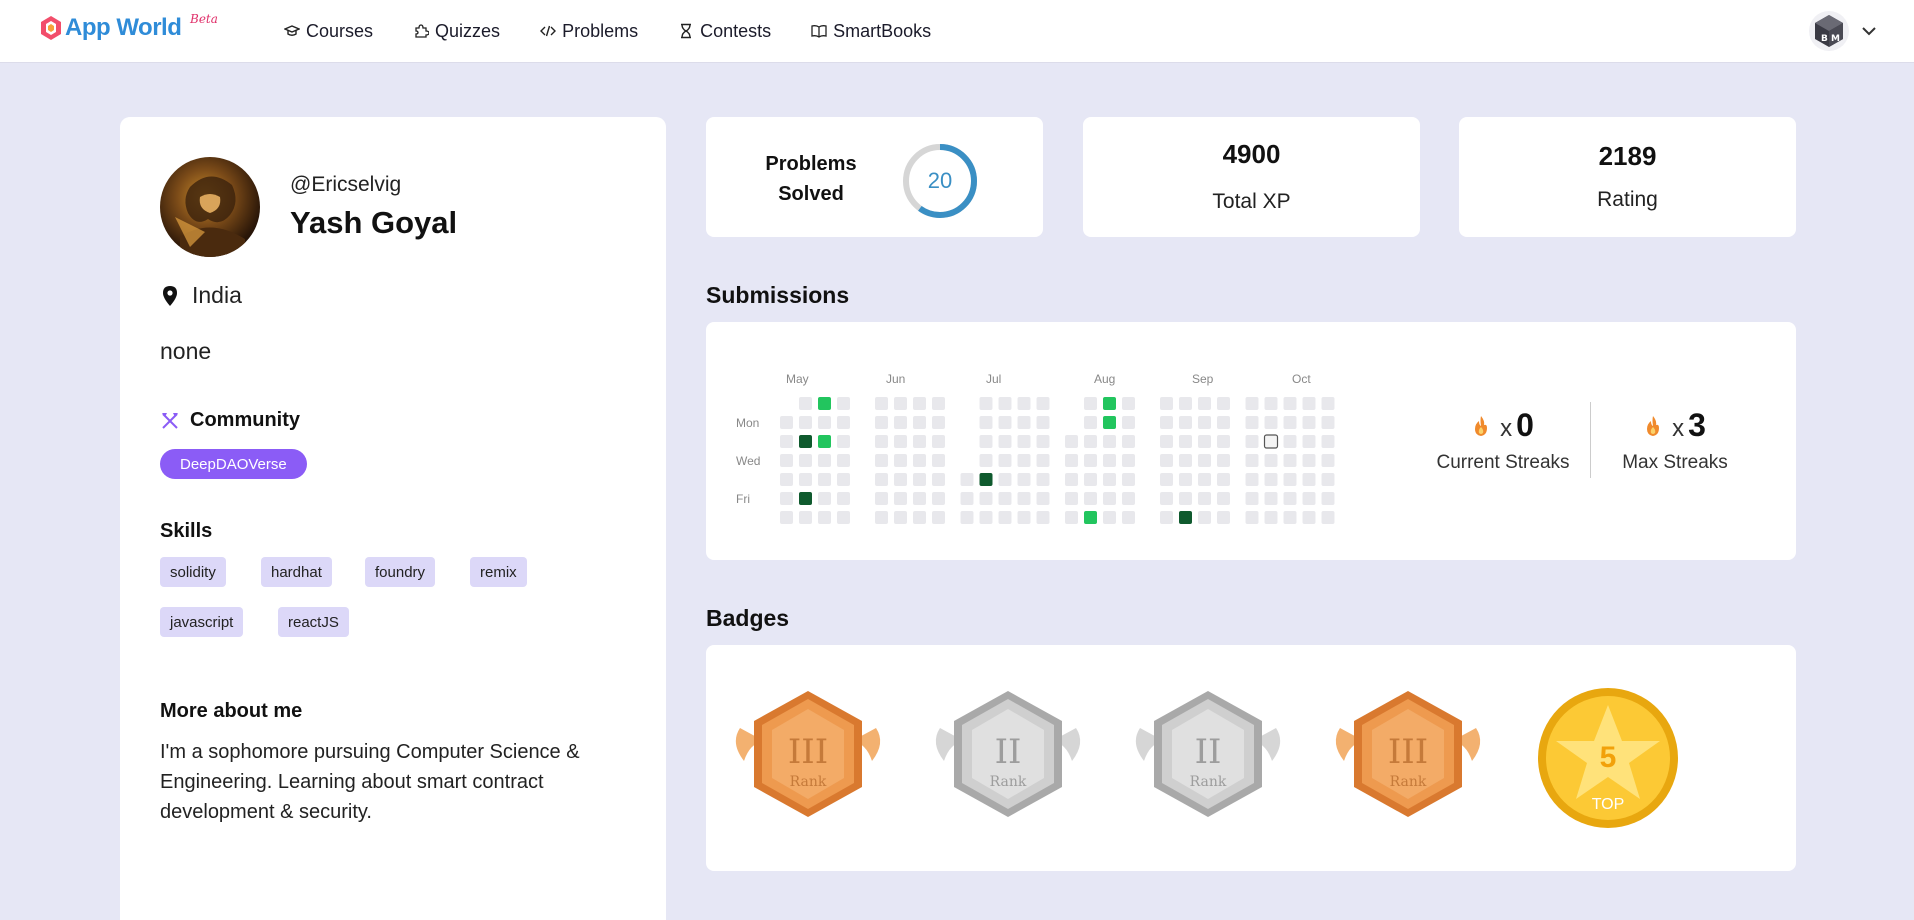  What do you see at coordinates (1869, 31) in the screenshot?
I see `chevron-down-icon` at bounding box center [1869, 31].